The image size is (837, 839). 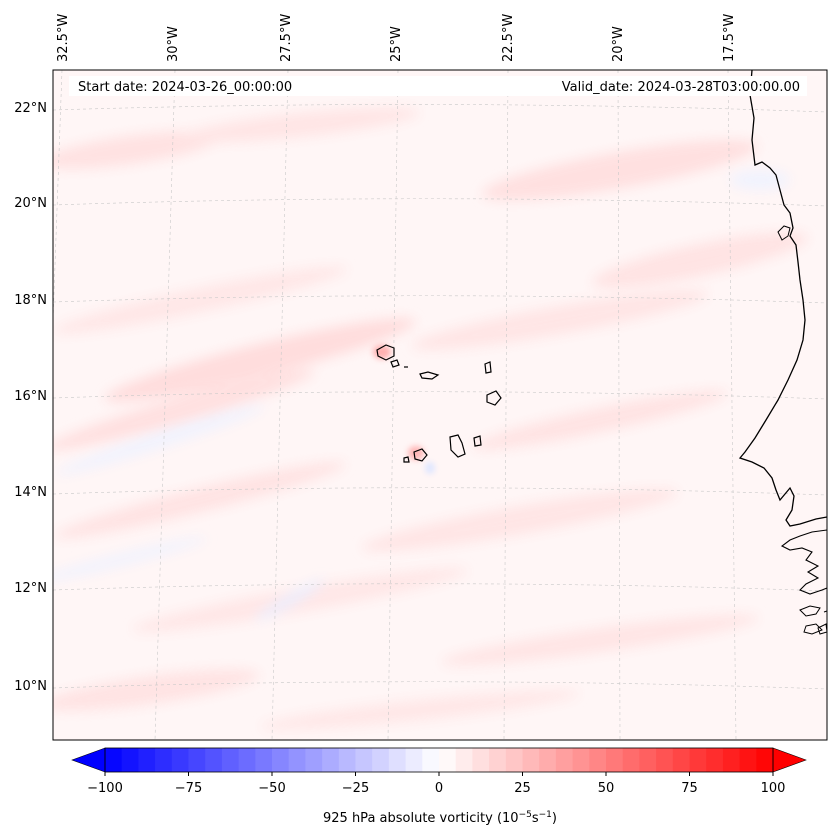 What do you see at coordinates (406, 459) in the screenshot?
I see `brava` at bounding box center [406, 459].